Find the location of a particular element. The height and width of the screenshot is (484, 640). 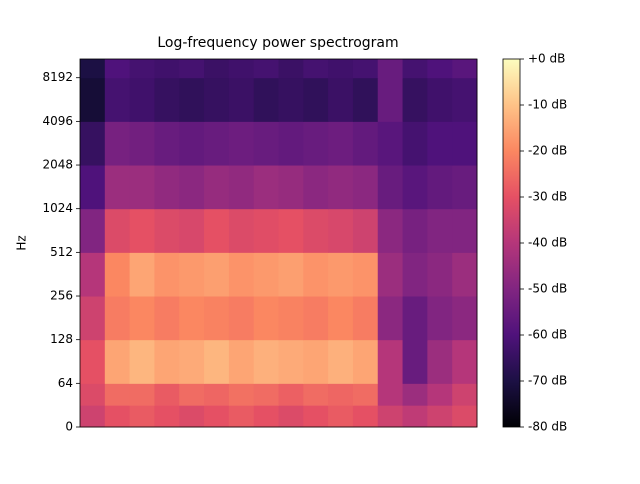

colorbar is located at coordinates (511, 243).